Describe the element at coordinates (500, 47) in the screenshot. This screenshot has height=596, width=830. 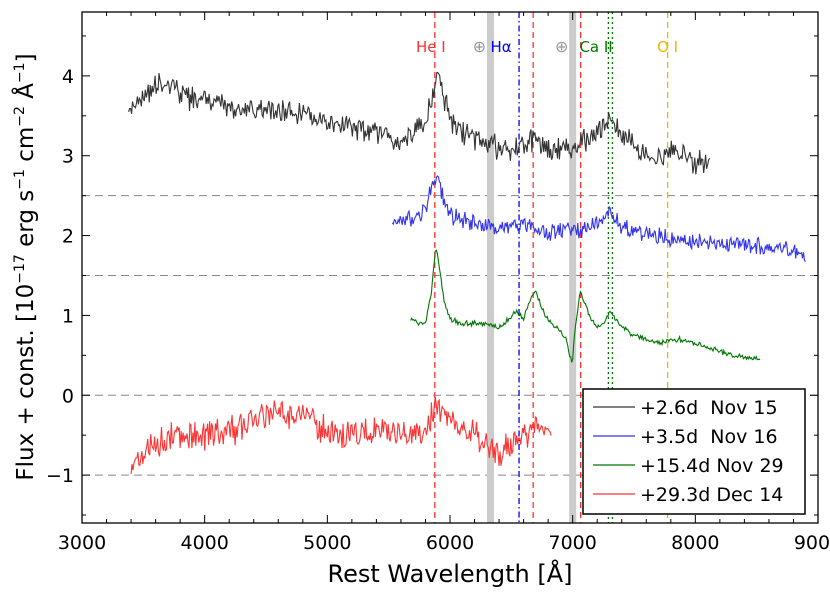
I see `feature-label-1: Hα` at that location.